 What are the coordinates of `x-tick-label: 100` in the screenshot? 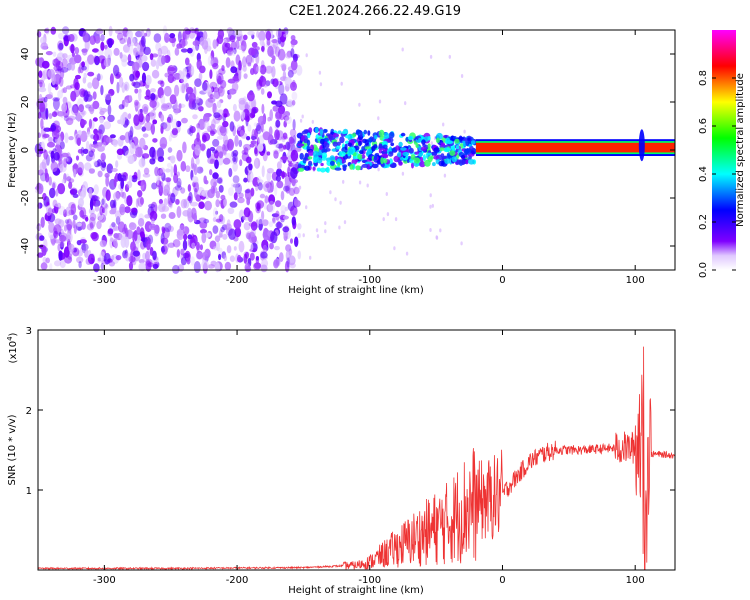 It's located at (635, 280).